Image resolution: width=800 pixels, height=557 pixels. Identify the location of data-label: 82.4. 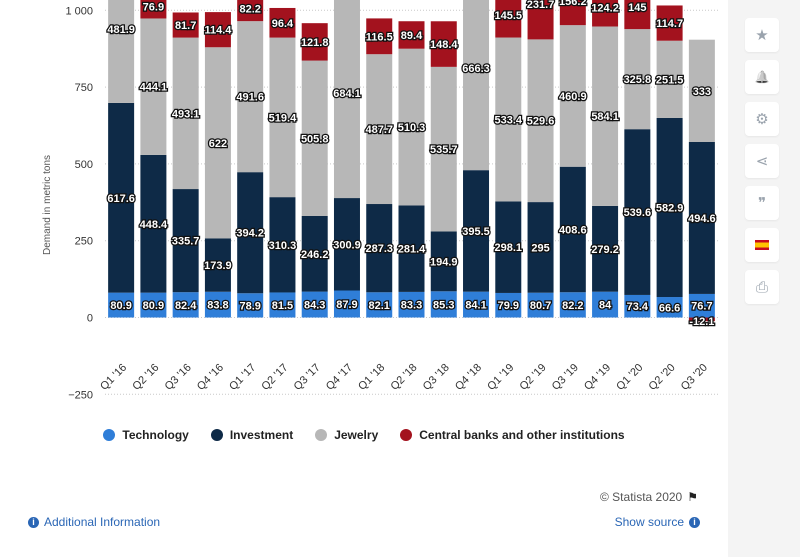
(186, 306).